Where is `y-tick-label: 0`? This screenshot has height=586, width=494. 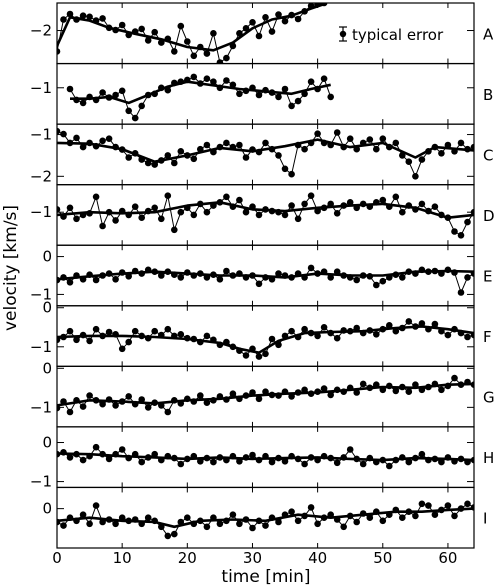 y-tick-label: 0 is located at coordinates (47, 257).